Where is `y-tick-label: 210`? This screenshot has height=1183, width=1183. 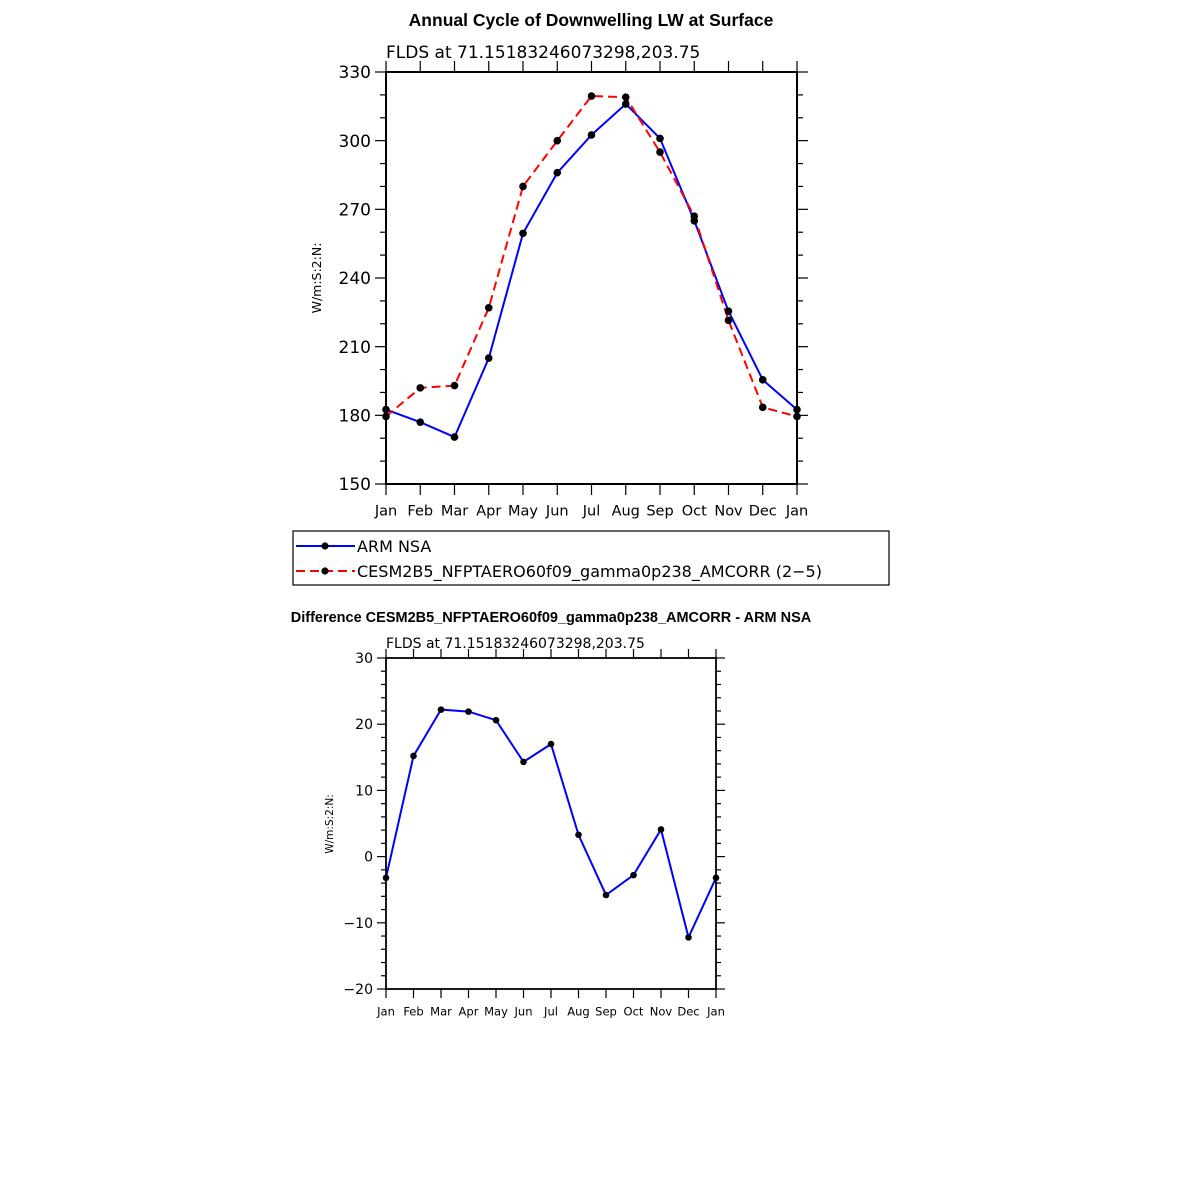
y-tick-label: 210 is located at coordinates (355, 348).